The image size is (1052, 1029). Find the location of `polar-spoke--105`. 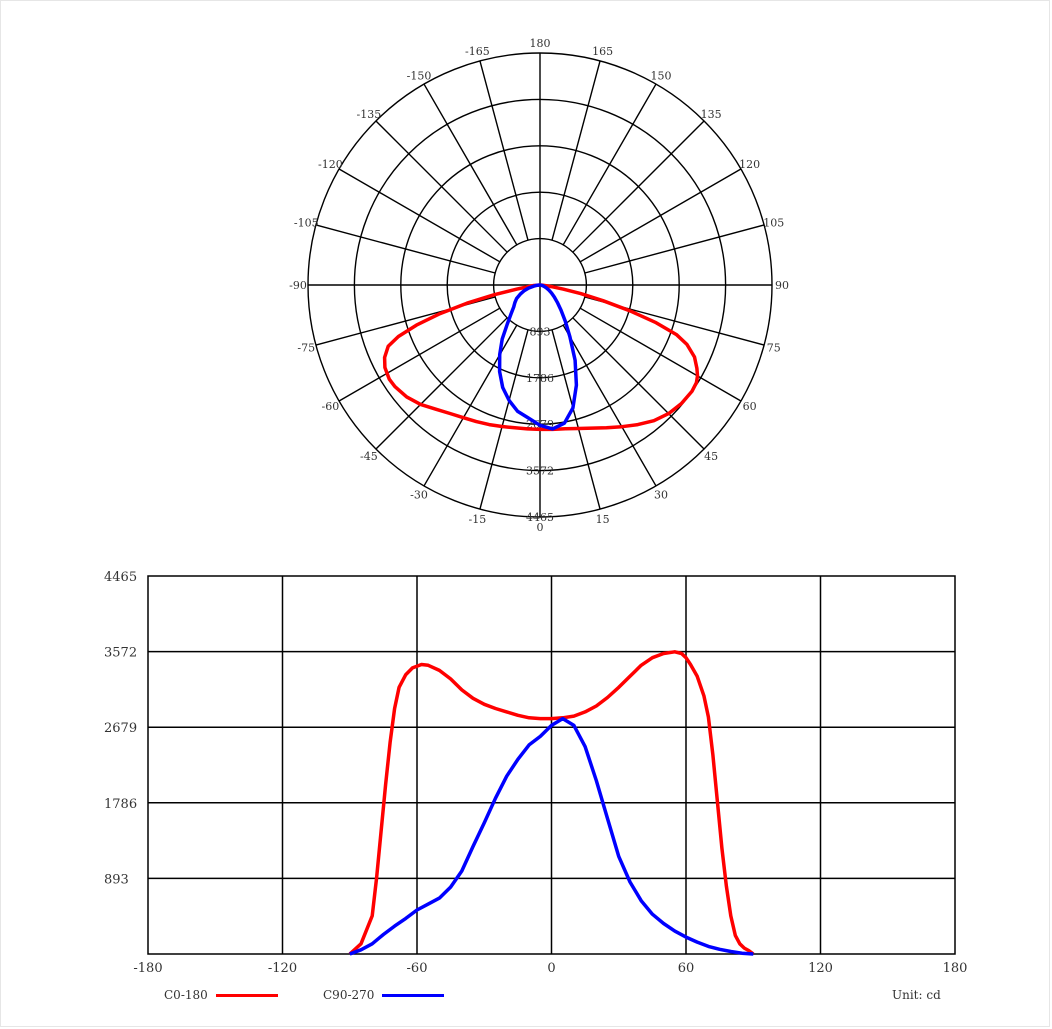

polar-spoke--105 is located at coordinates (405, 249).